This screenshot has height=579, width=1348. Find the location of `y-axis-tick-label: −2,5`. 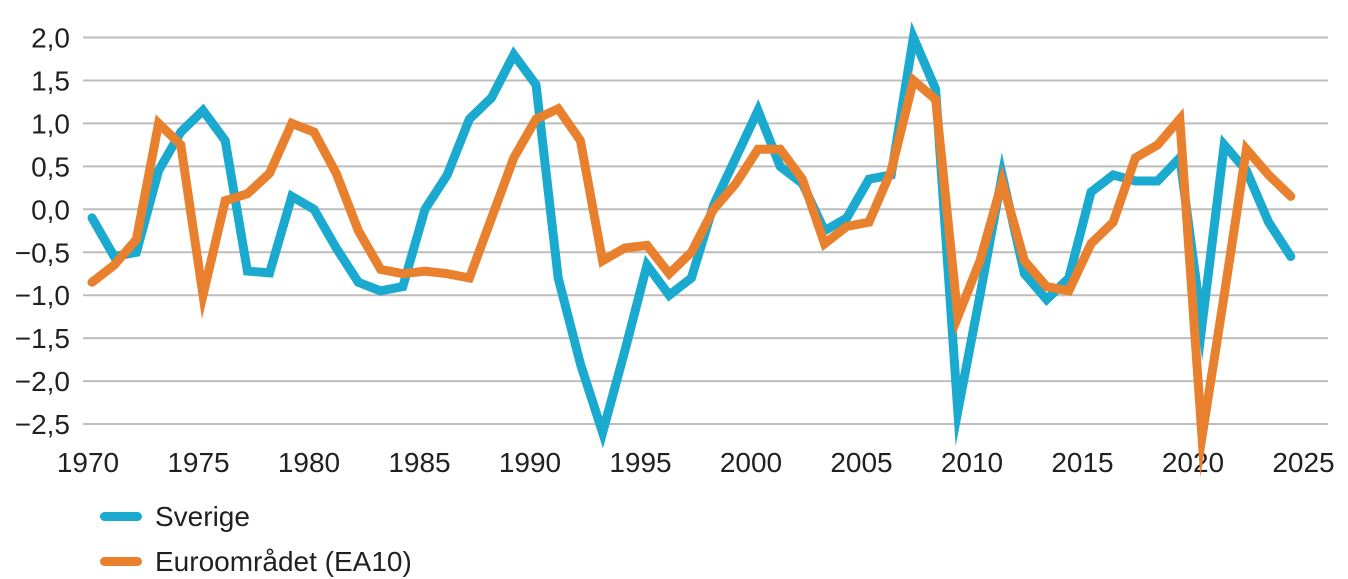

y-axis-tick-label: −2,5 is located at coordinates (42, 424).